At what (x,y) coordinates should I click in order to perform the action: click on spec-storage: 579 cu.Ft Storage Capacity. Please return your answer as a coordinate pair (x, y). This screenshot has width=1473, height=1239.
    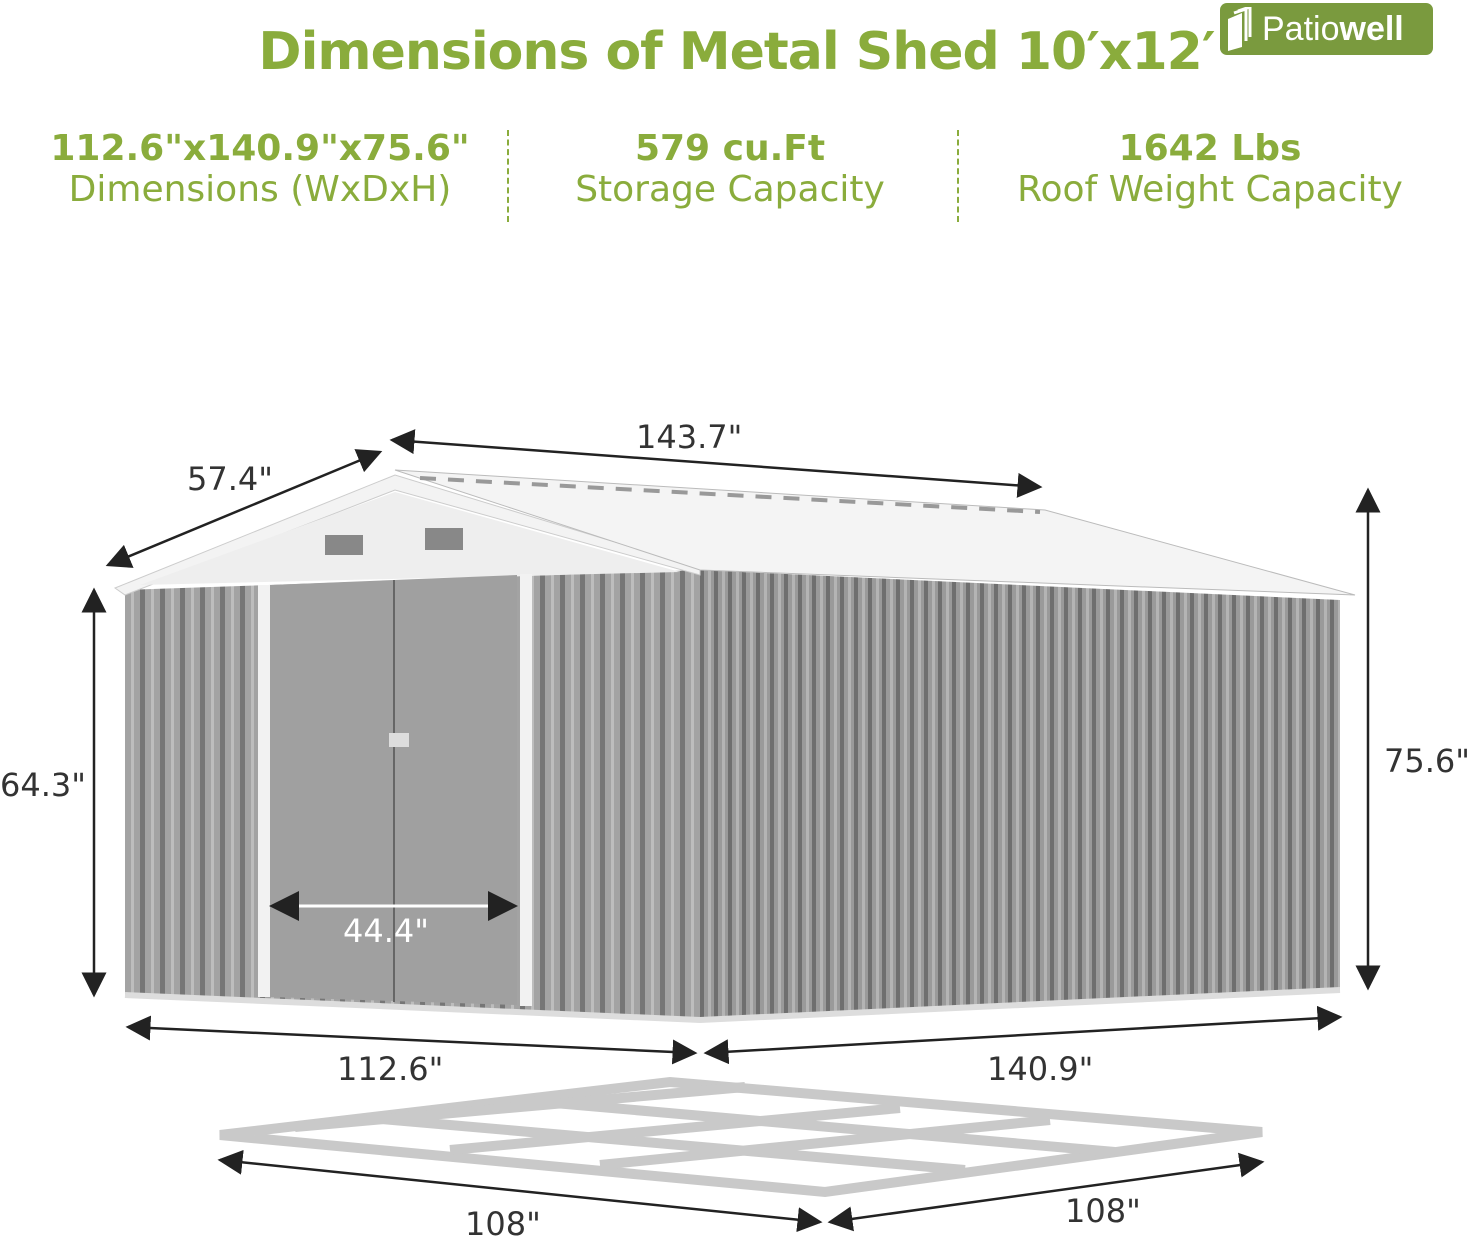
    Looking at the image, I should click on (730, 169).